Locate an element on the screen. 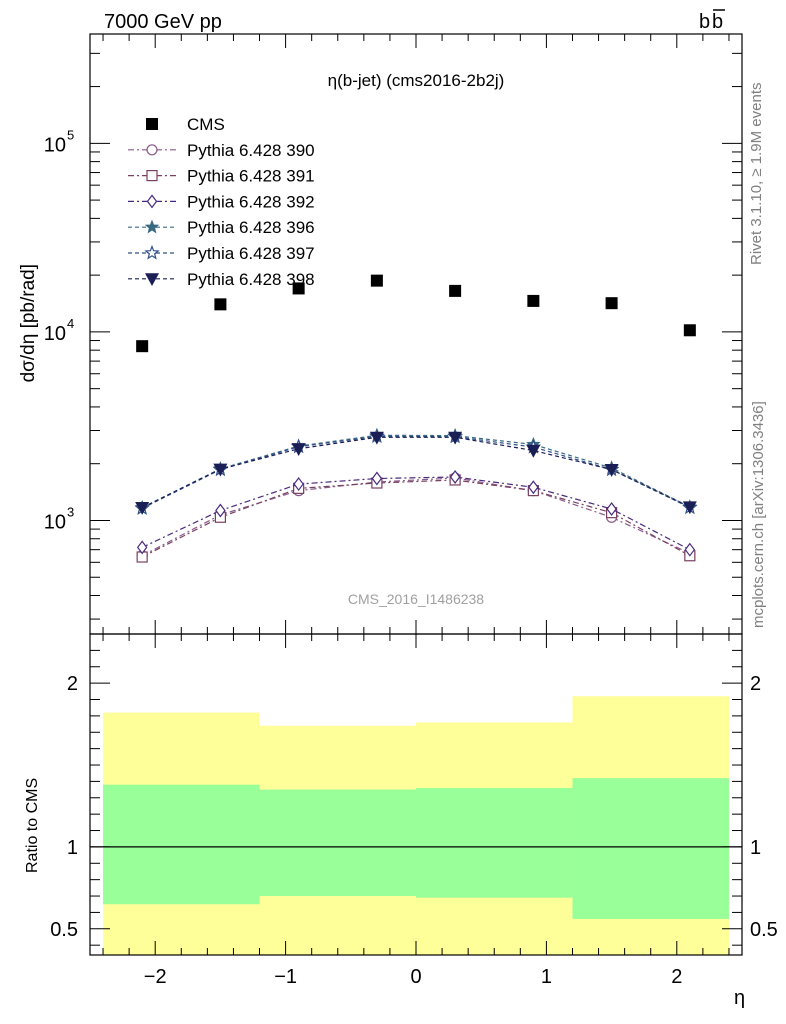  main-y-tick-exponent: 3 is located at coordinates (70, 511).